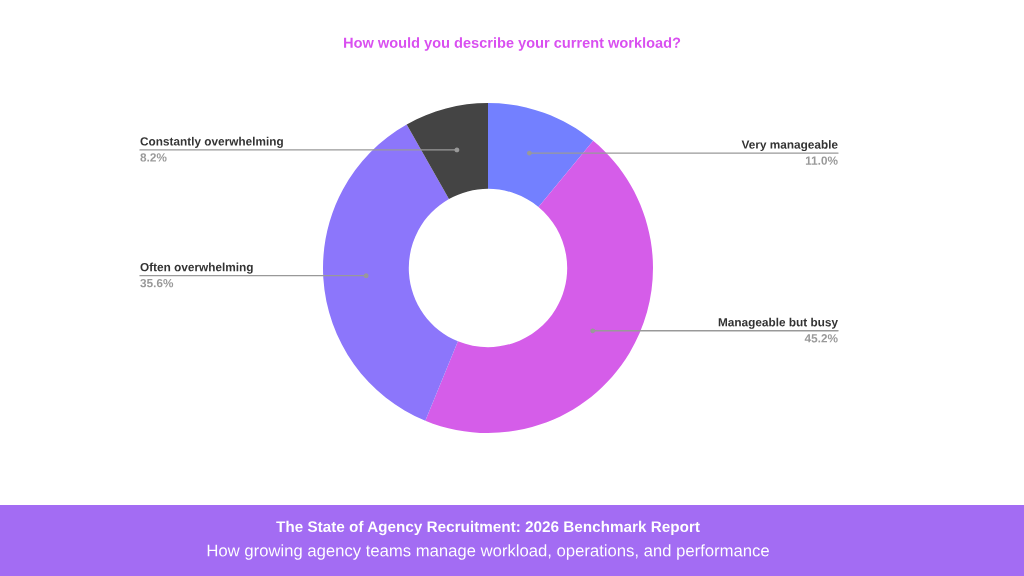 This screenshot has width=1024, height=576. What do you see at coordinates (488, 528) in the screenshot?
I see `text: The State of Agency Recruitment: 2026 Benchmark Report` at bounding box center [488, 528].